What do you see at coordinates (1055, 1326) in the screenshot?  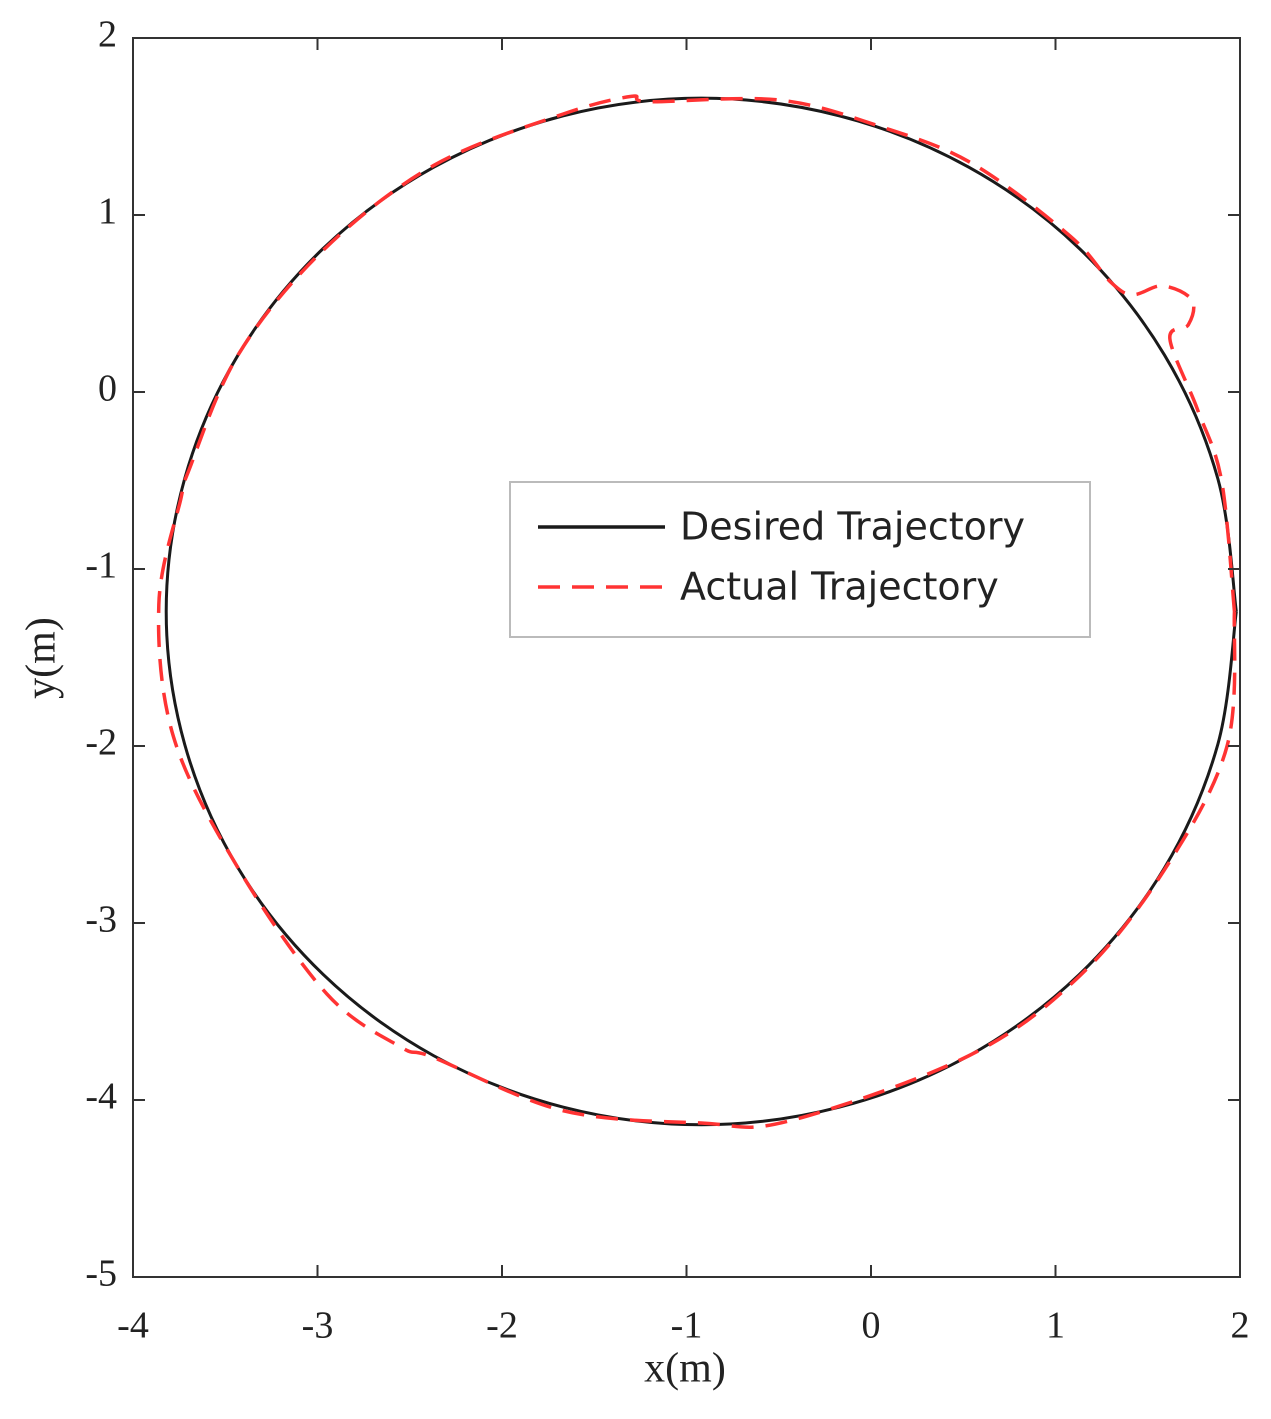 I see `x-tick-label: 1` at bounding box center [1055, 1326].